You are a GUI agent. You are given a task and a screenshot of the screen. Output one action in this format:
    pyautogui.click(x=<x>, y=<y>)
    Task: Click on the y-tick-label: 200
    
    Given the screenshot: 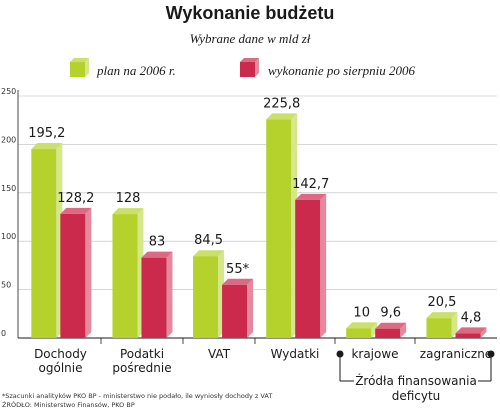 What is the action you would take?
    pyautogui.click(x=8, y=139)
    